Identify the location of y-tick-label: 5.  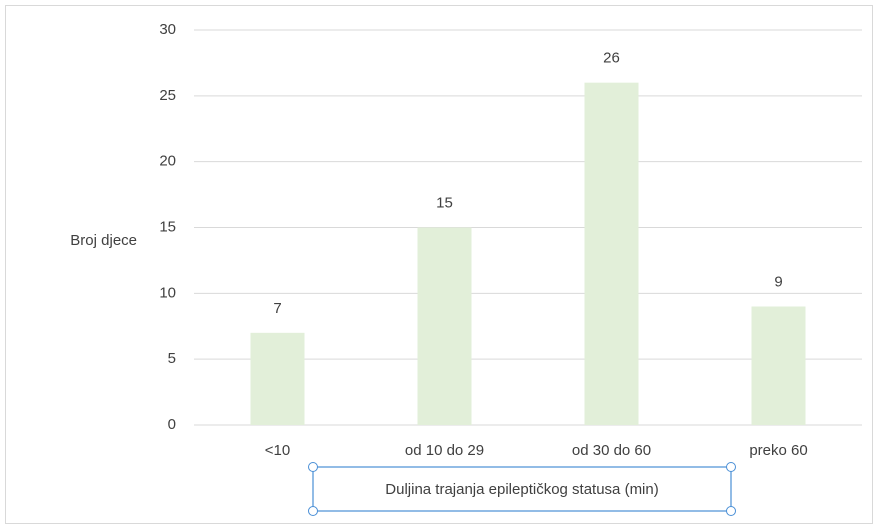
(172, 358).